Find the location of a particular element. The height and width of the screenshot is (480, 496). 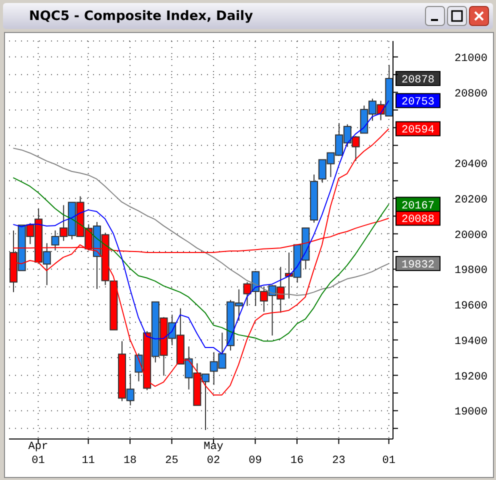

chart-title: NQC5 - Composite Index, Daily is located at coordinates (141, 16).